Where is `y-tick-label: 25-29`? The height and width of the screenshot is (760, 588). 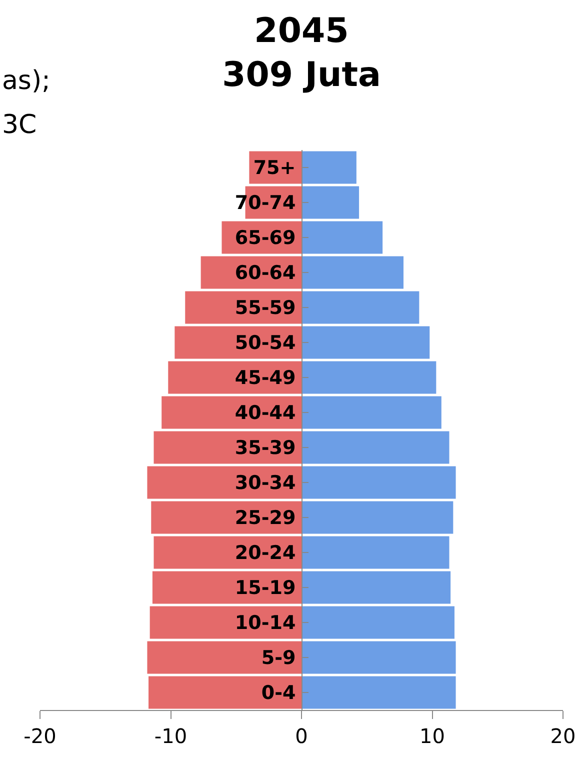
y-tick-label: 25-29 is located at coordinates (265, 518).